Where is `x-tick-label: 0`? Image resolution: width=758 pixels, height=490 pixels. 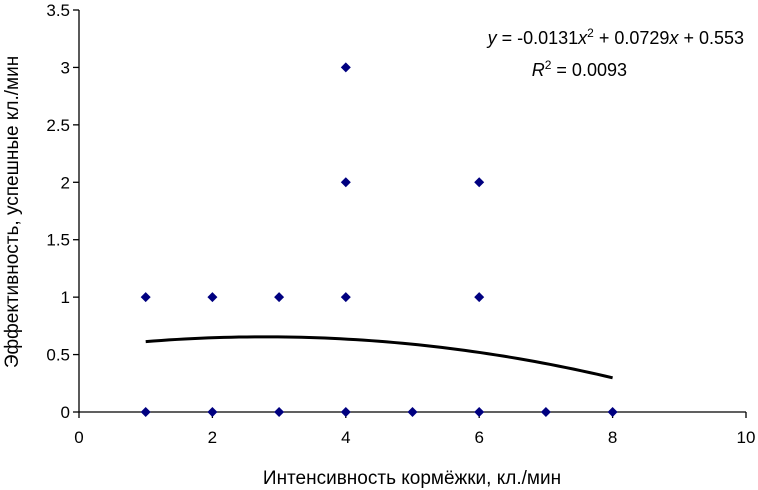
x-tick-label: 0 is located at coordinates (78, 437).